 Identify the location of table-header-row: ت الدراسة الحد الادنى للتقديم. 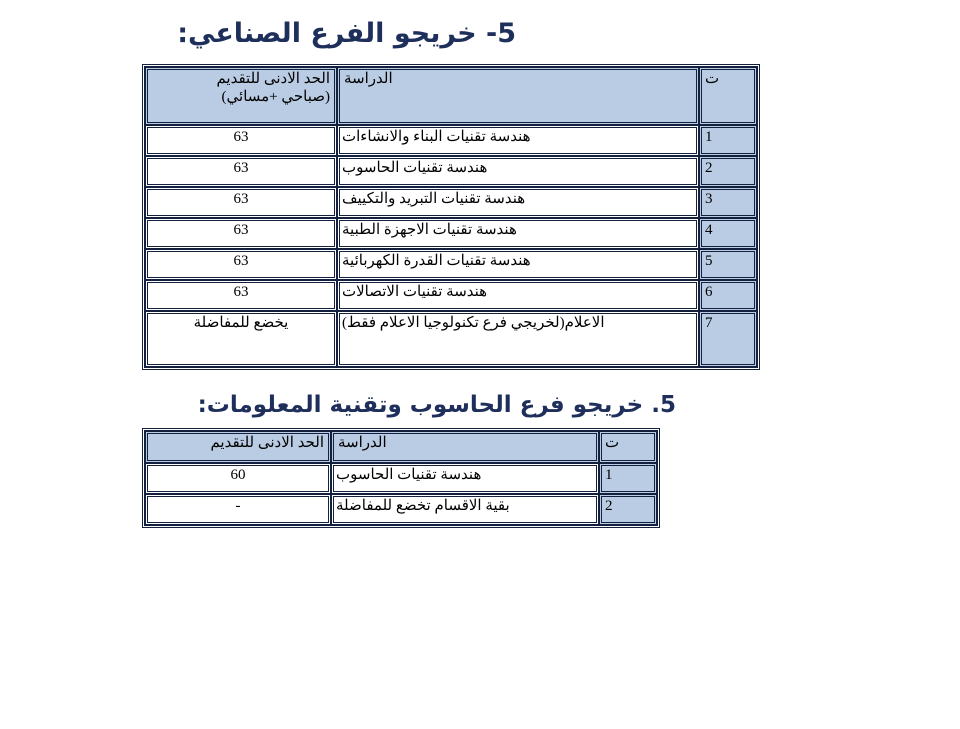
(401, 447).